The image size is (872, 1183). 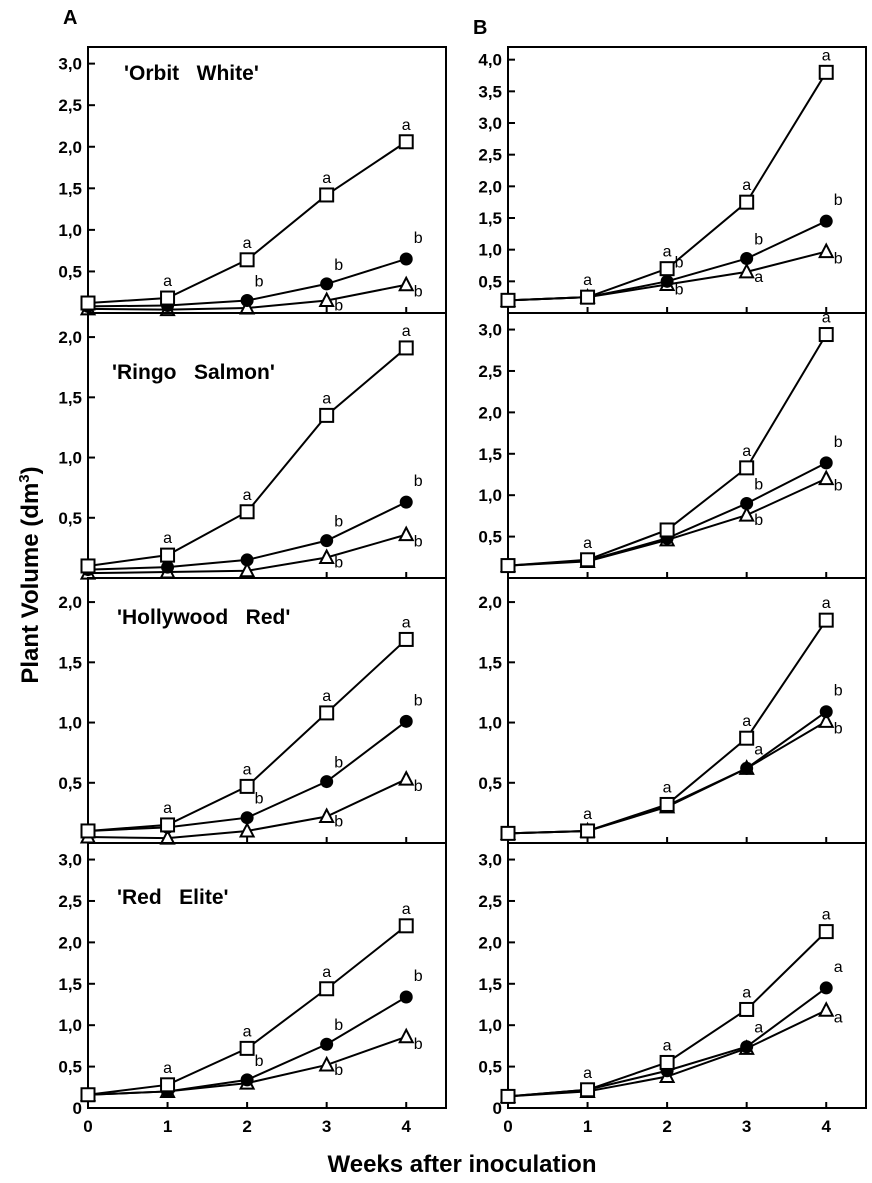 What do you see at coordinates (246, 1126) in the screenshot?
I see `x-tick-label: 2` at bounding box center [246, 1126].